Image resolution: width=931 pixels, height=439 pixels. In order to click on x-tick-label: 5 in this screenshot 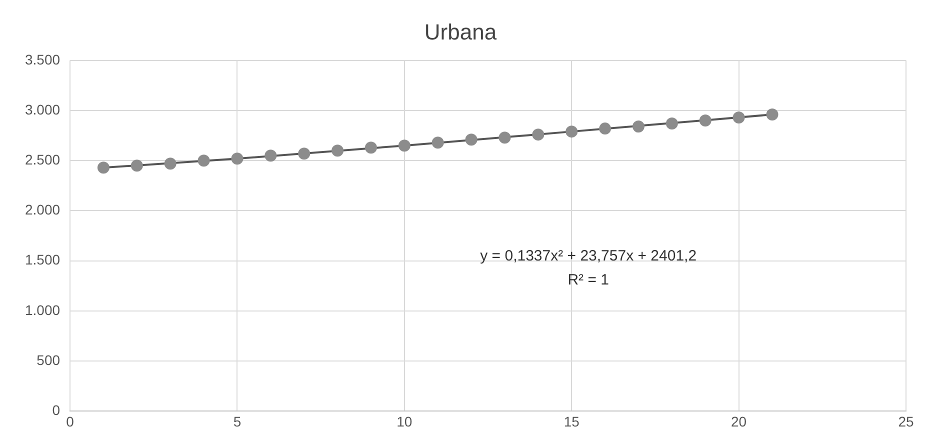, I will do `click(237, 421)`.